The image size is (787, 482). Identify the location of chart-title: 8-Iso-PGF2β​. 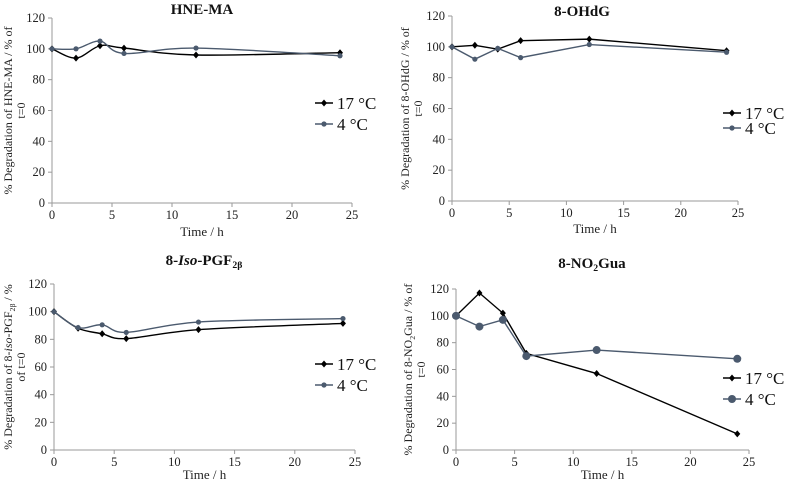
(204, 262).